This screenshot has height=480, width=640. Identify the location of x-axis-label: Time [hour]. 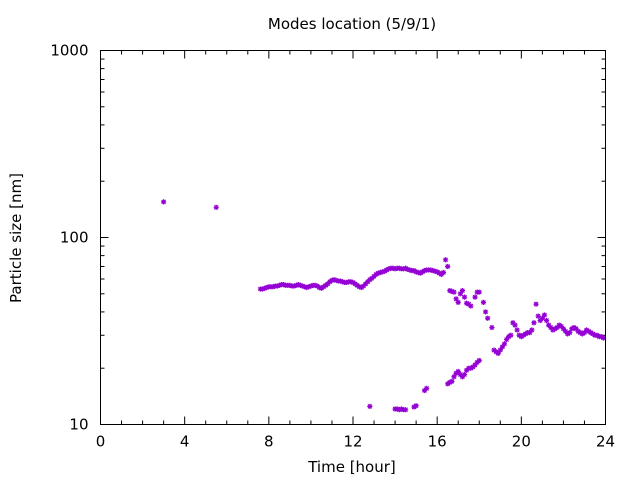
(351, 467).